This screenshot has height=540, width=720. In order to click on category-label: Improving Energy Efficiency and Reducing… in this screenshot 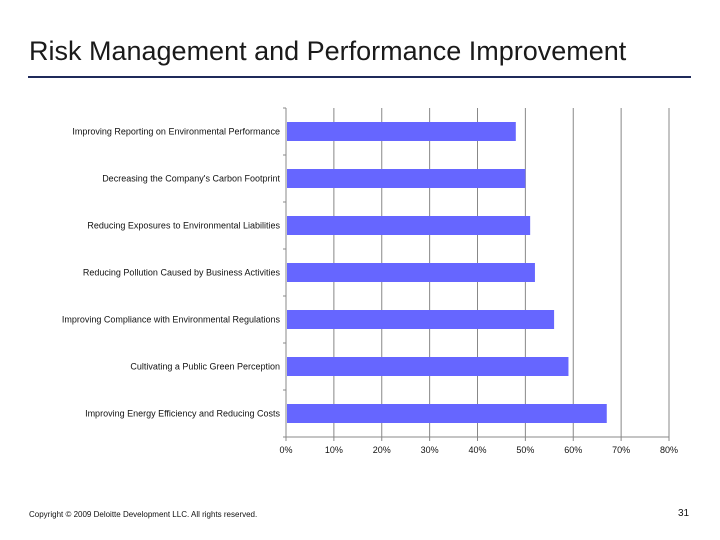, I will do `click(182, 414)`.